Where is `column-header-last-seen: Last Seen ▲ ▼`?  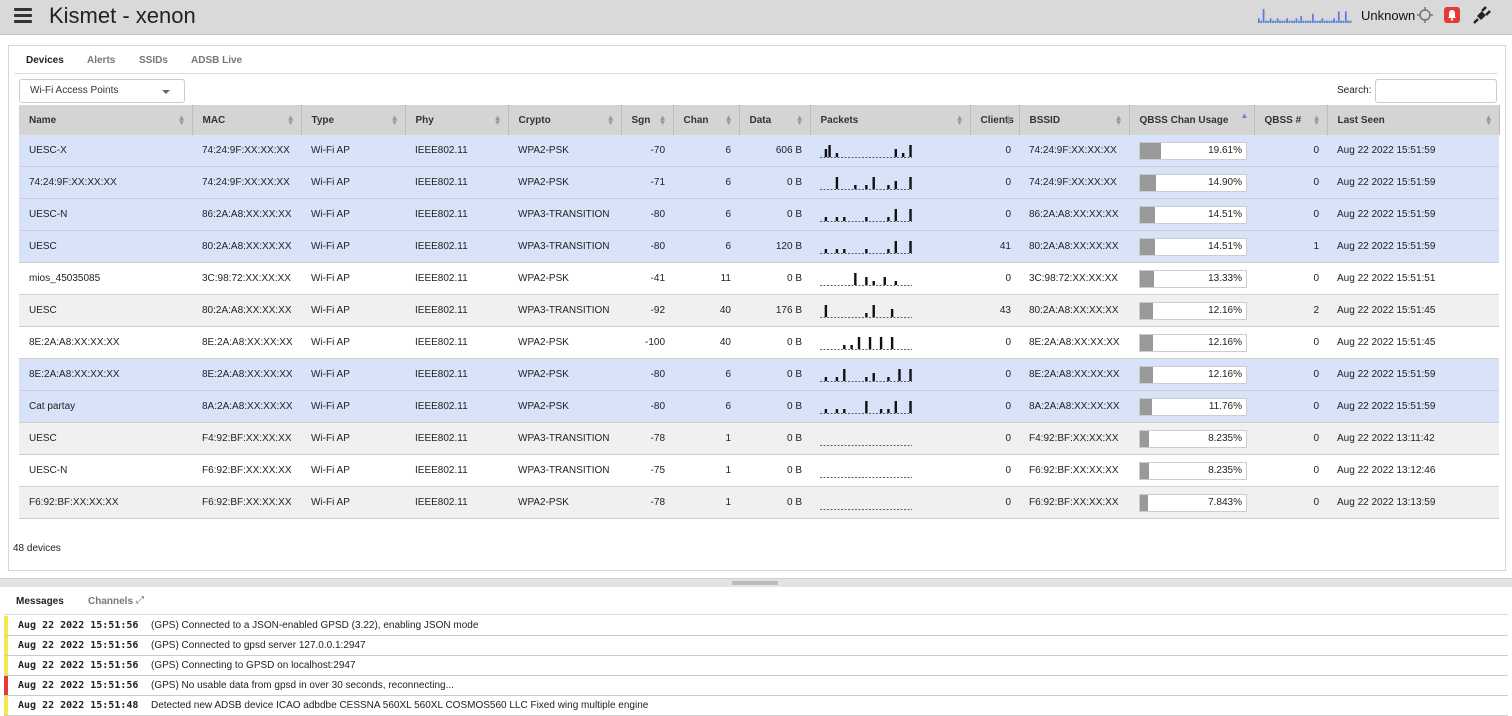
column-header-last-seen: Last Seen ▲ ▼ is located at coordinates (1413, 120).